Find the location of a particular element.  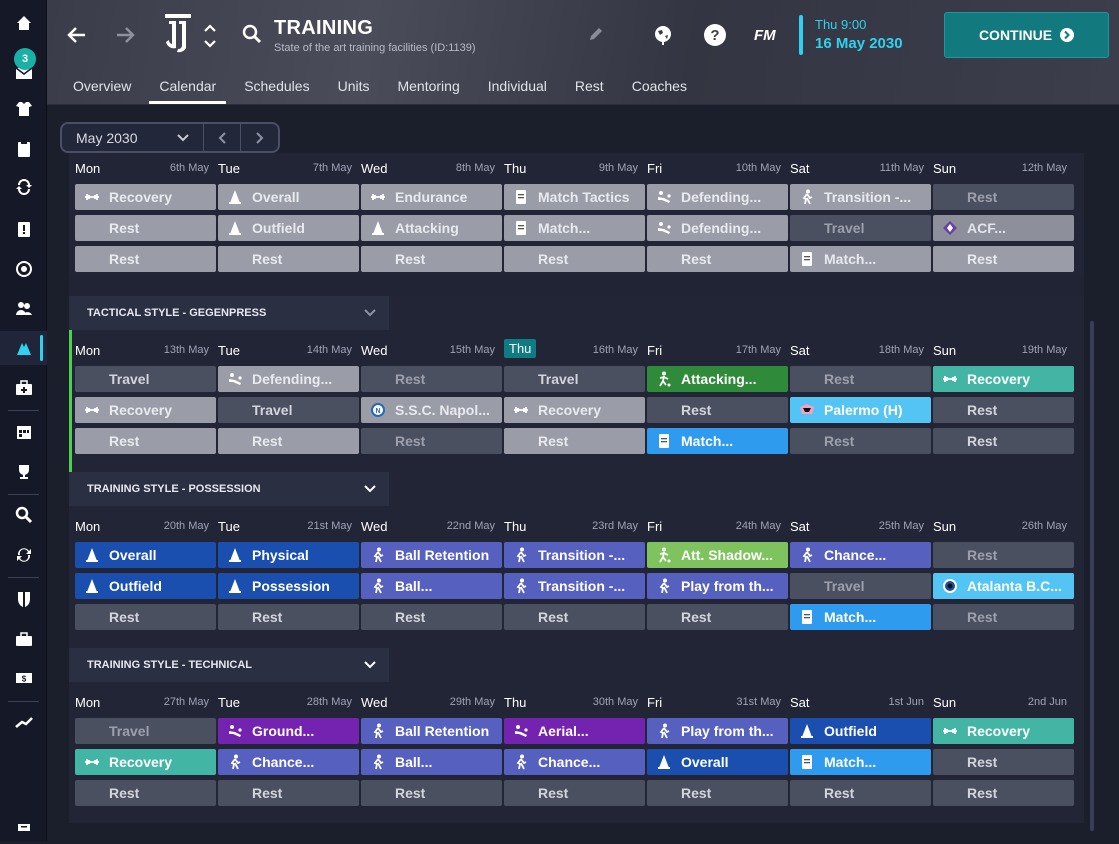

finances-icon: $ is located at coordinates (23, 678).